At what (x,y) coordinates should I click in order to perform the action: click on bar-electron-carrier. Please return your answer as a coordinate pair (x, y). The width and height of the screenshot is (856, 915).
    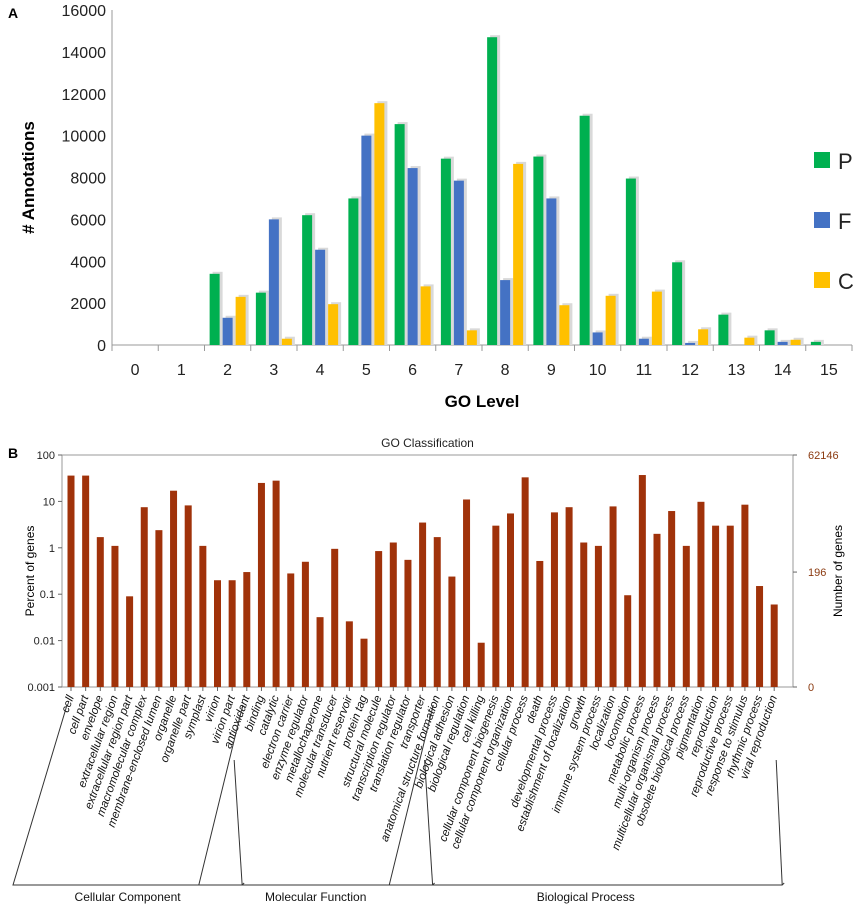
    Looking at the image, I should click on (291, 630).